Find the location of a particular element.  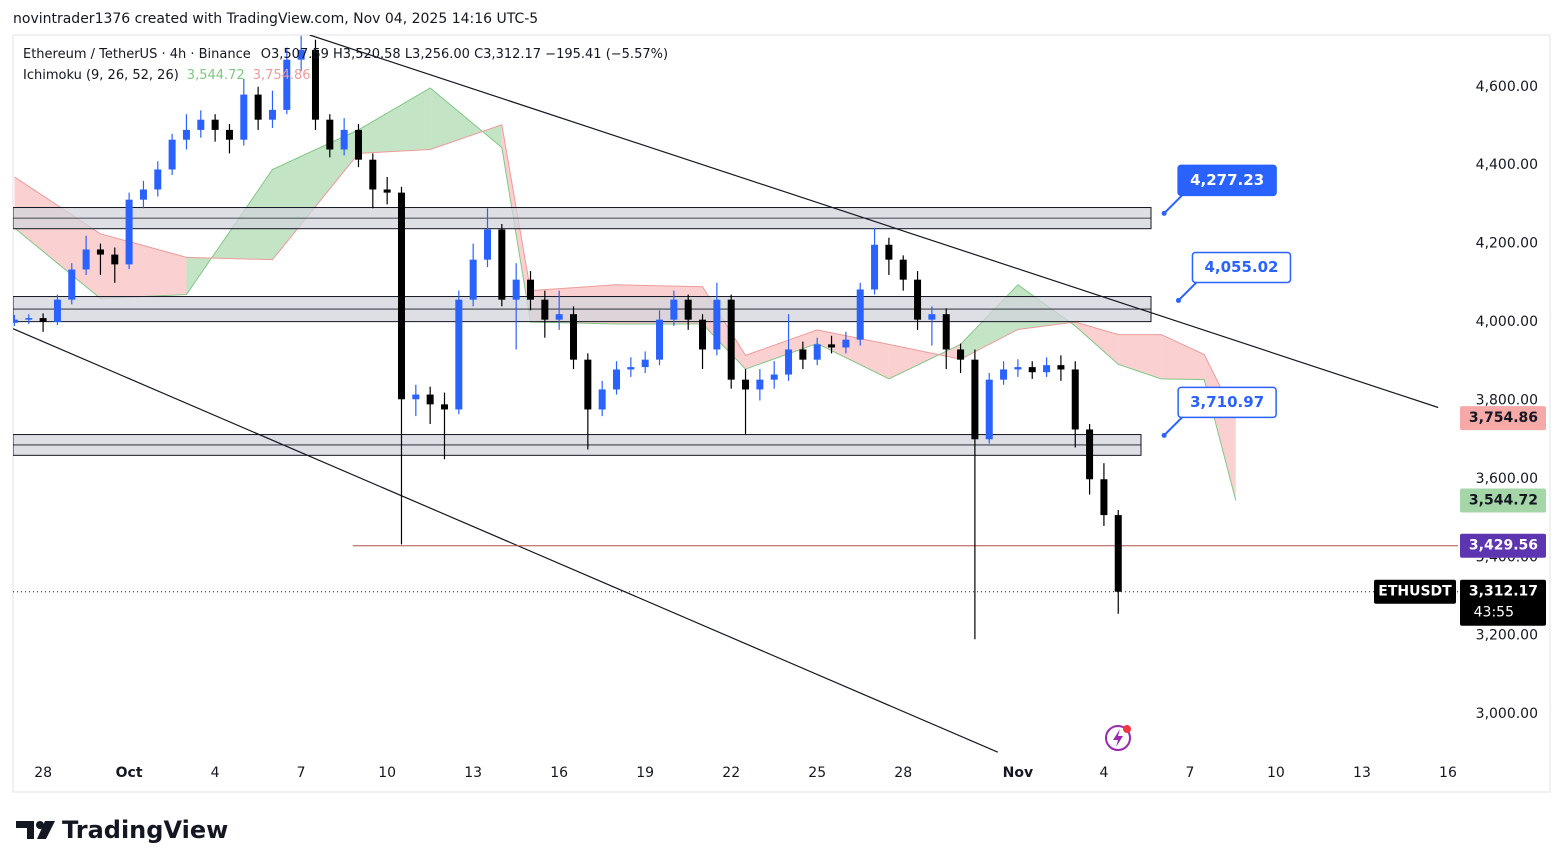

y-tick-label: 4,600.00 is located at coordinates (1507, 87).